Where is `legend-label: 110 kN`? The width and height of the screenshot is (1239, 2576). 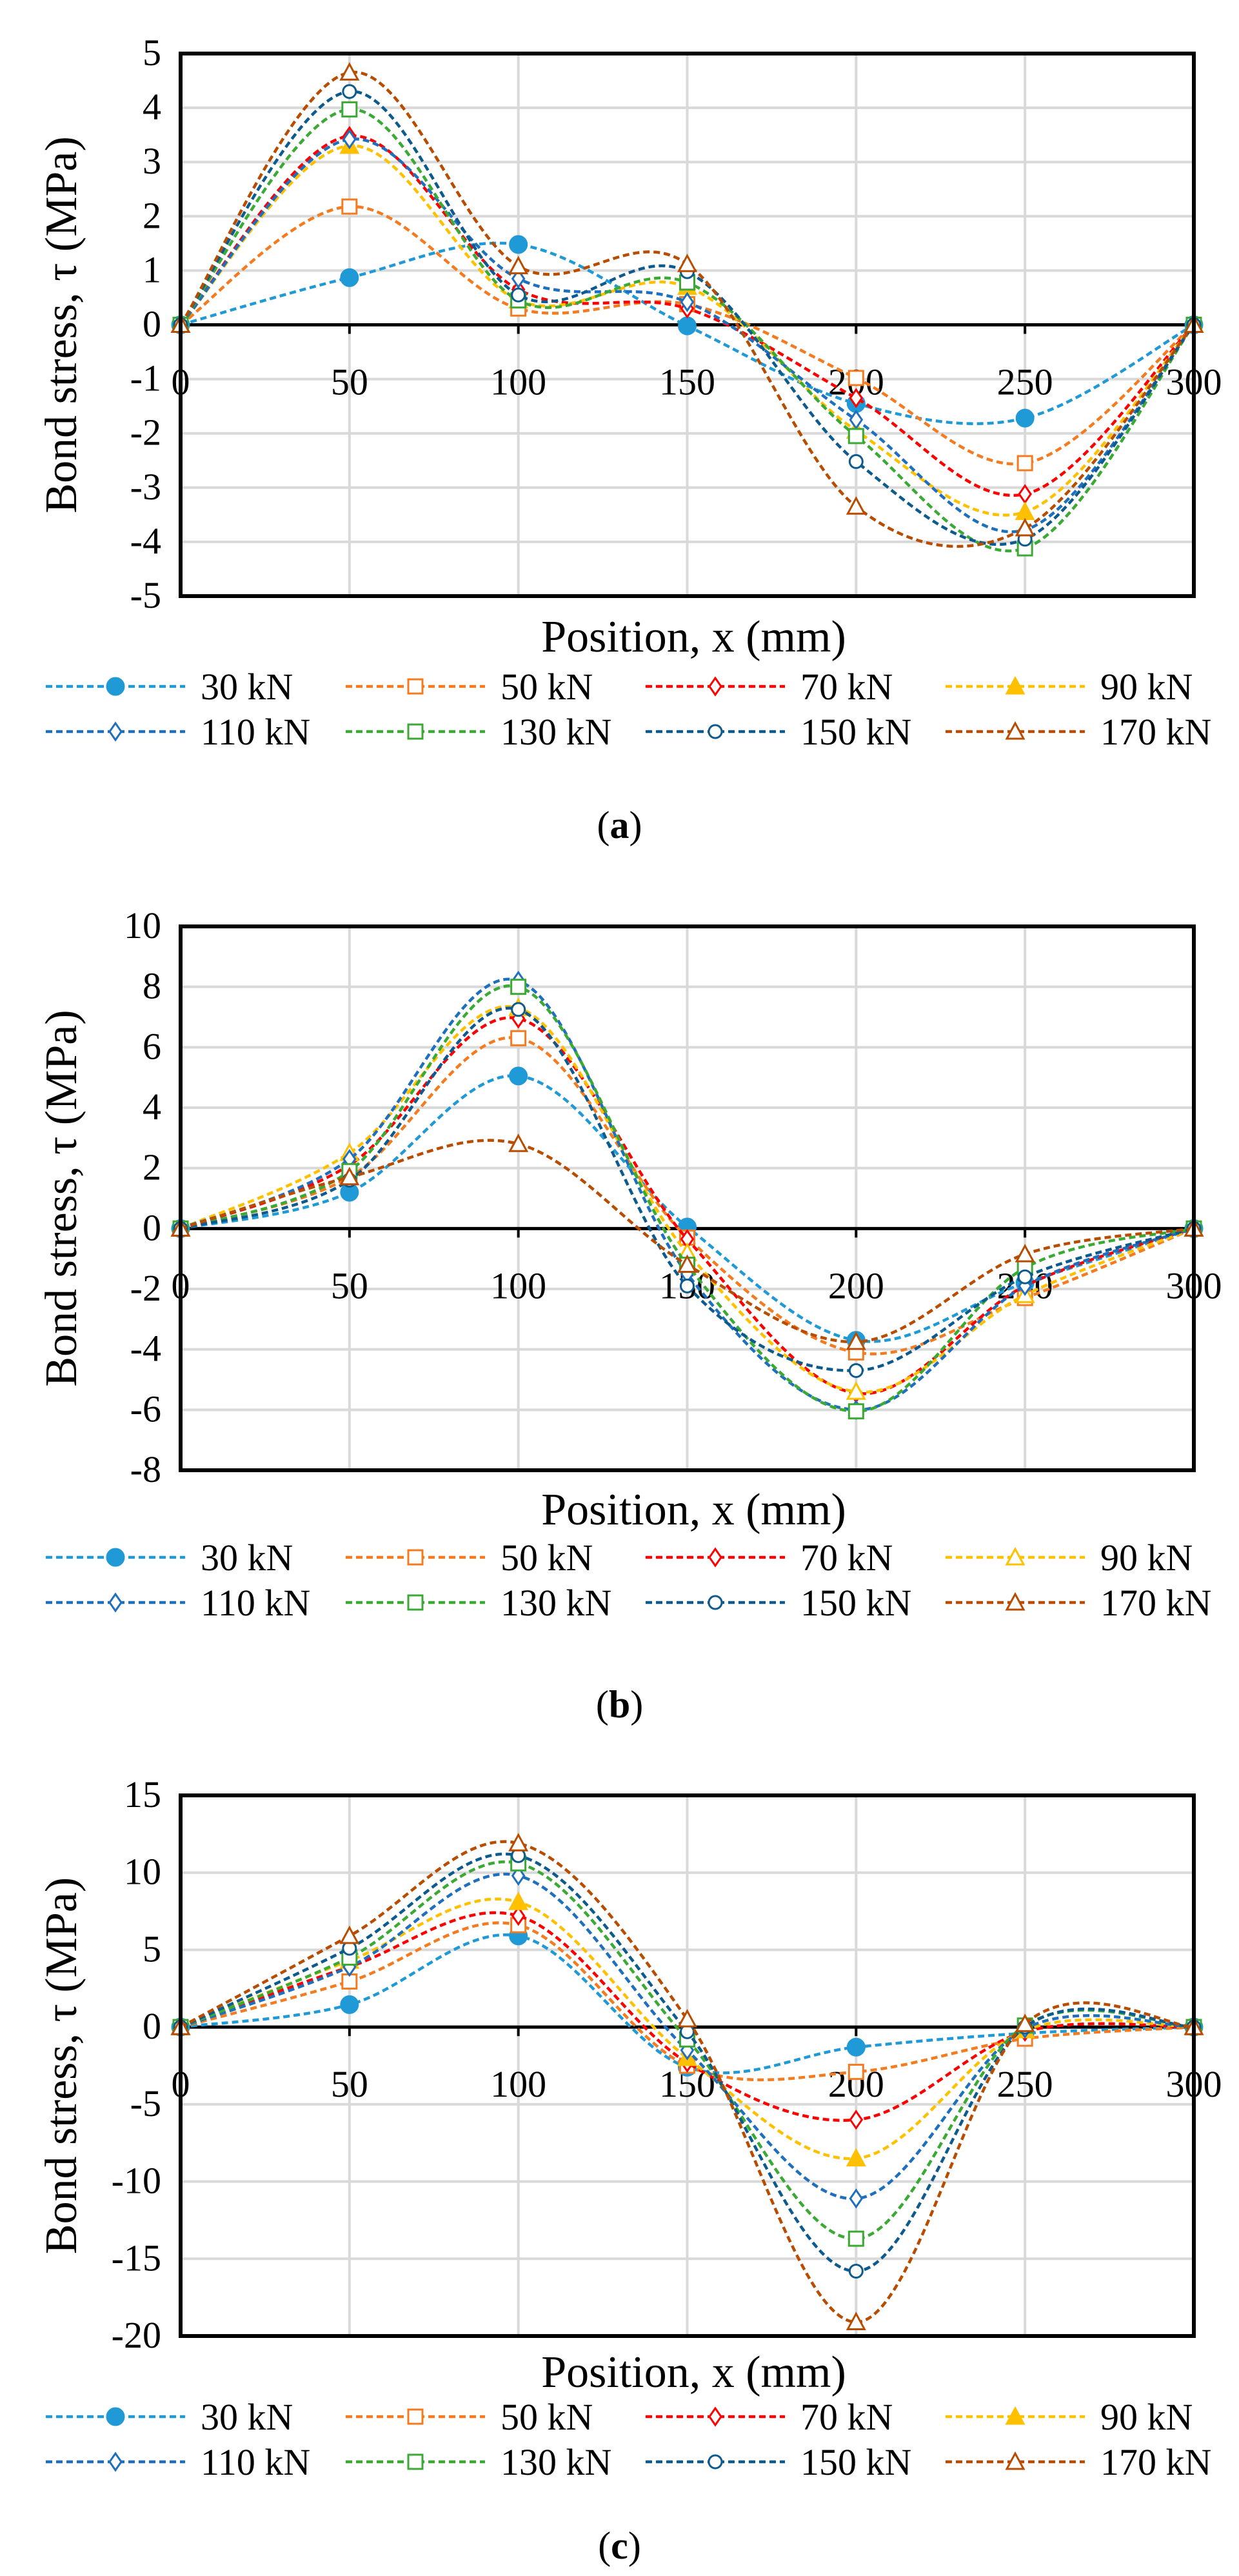
legend-label: 110 kN is located at coordinates (255, 2462).